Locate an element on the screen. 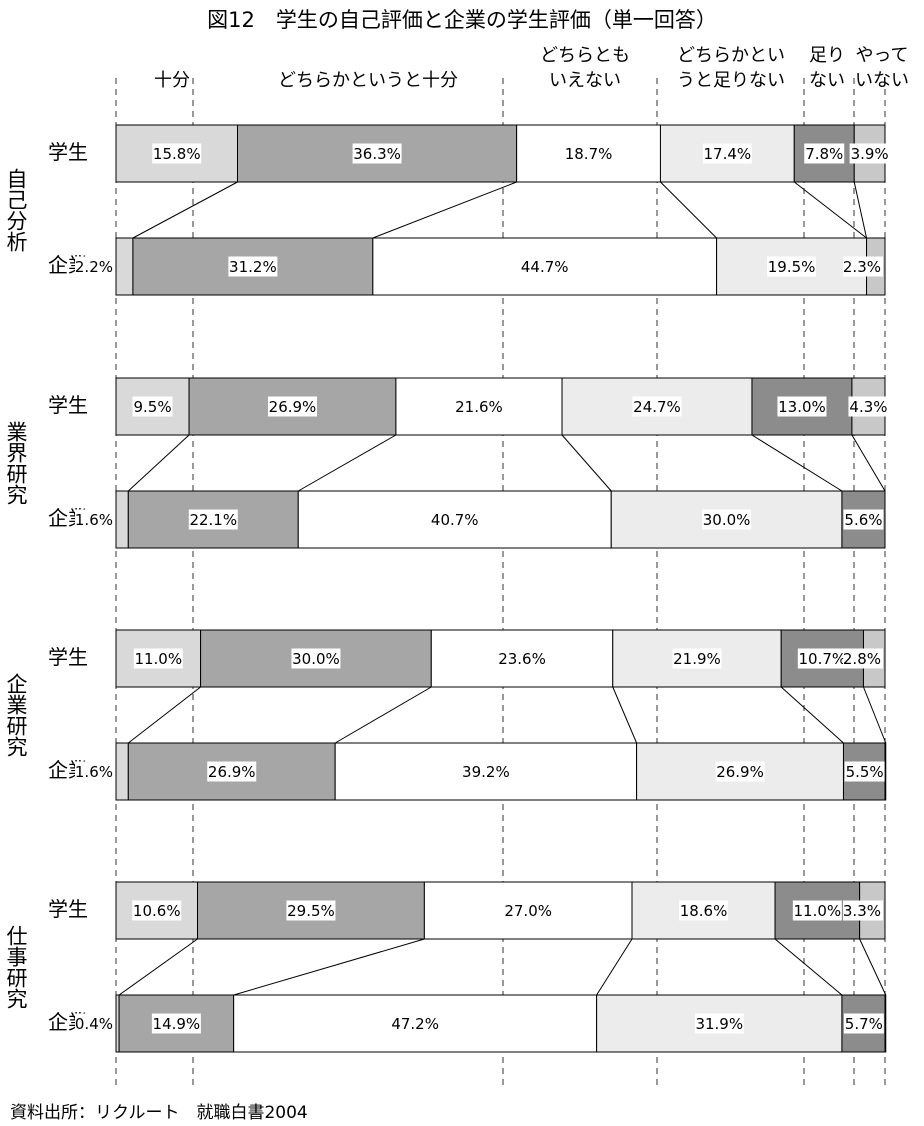 The width and height of the screenshot is (924, 1126). data-label: 14.9% is located at coordinates (177, 1024).